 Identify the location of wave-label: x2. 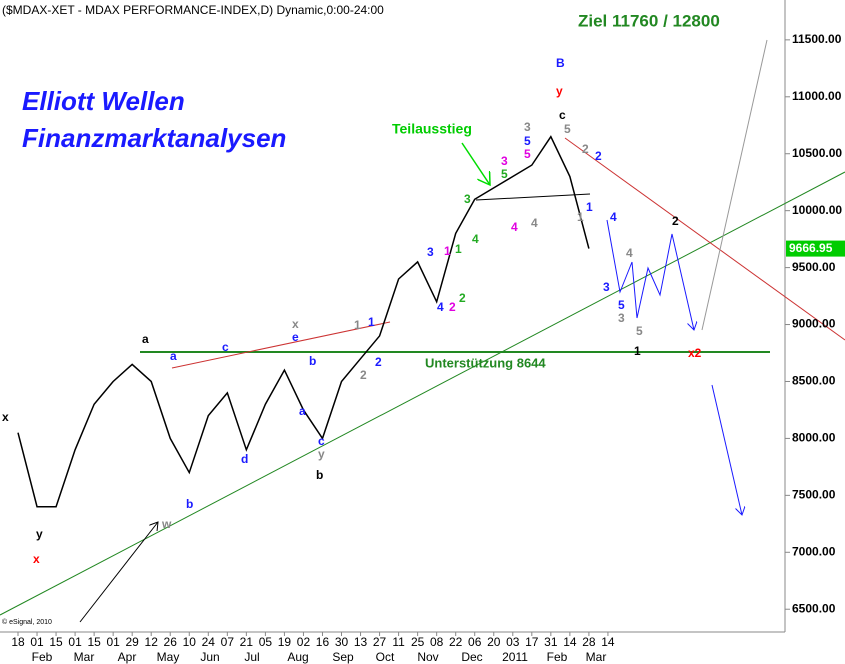
(695, 353).